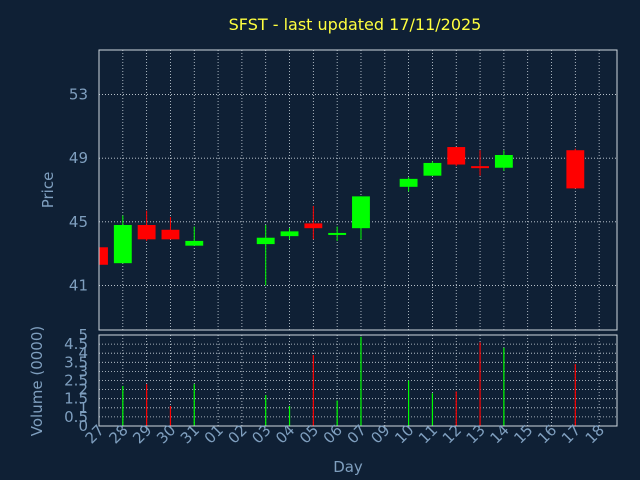 The width and height of the screenshot is (640, 480). Describe the element at coordinates (78, 222) in the screenshot. I see `price-y-tick-label: 45` at that location.